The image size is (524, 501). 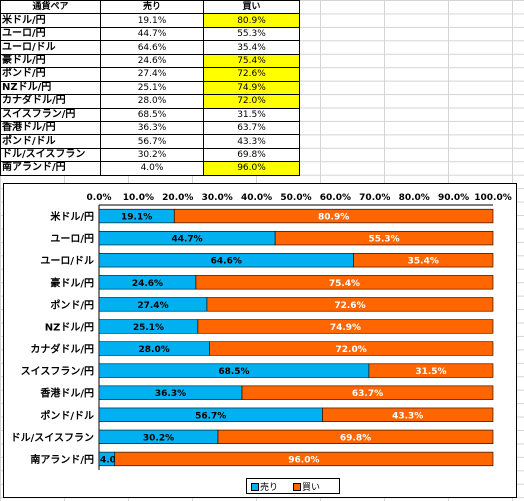 I want to click on data-label-buy: 55.3%, so click(x=383, y=240).